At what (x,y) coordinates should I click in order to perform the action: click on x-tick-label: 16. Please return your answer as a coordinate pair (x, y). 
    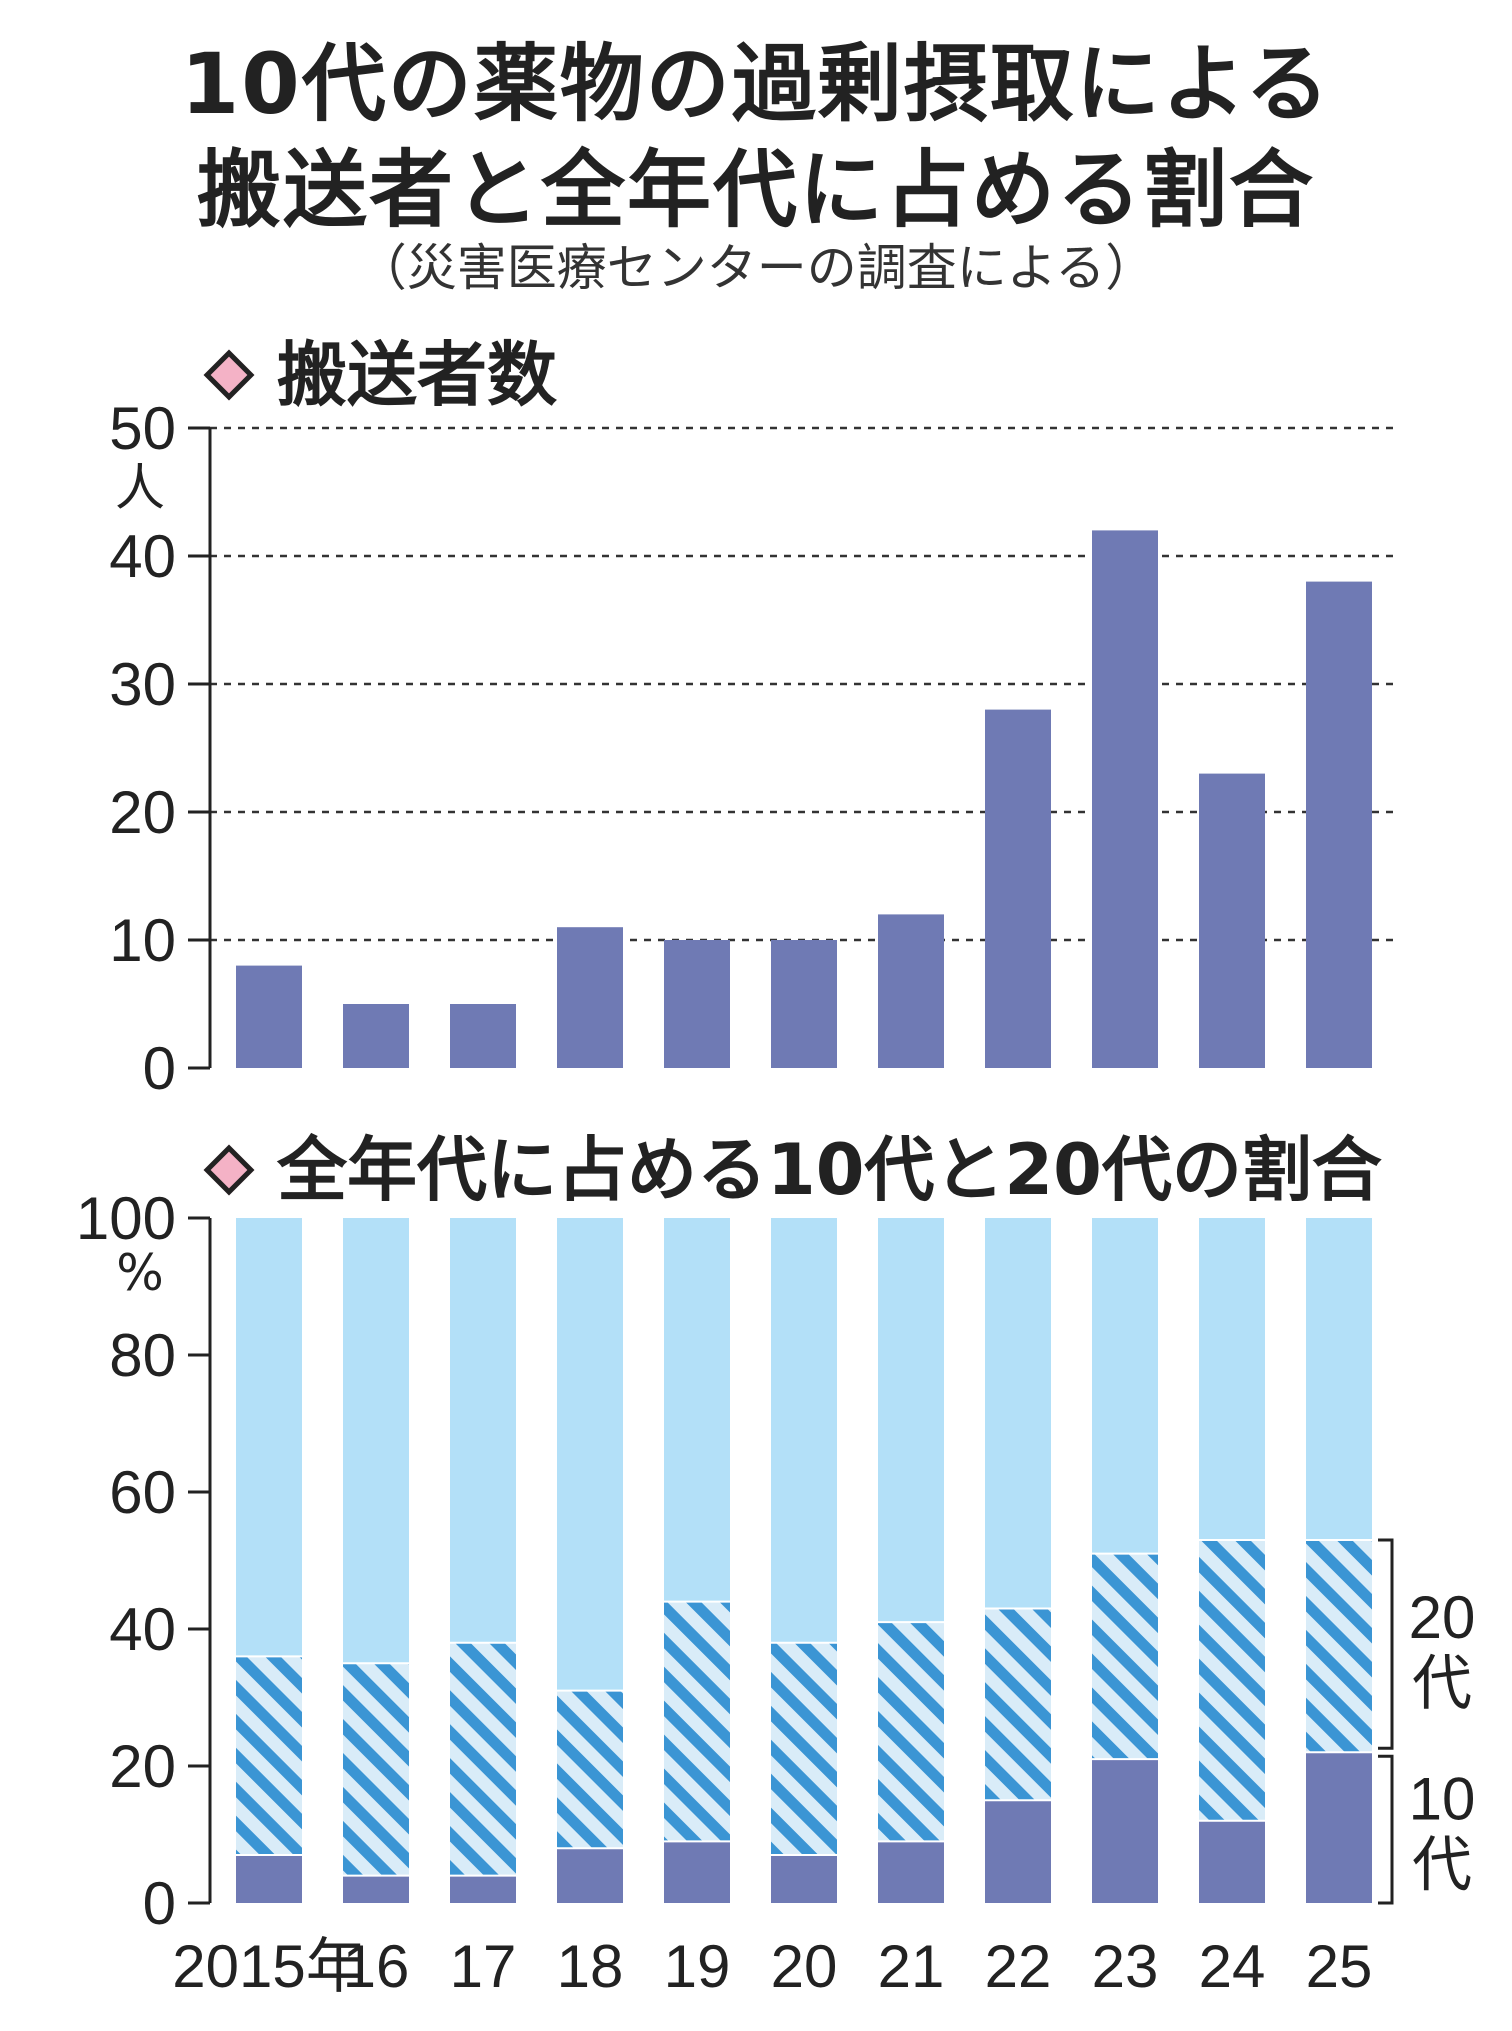
    Looking at the image, I should click on (376, 1966).